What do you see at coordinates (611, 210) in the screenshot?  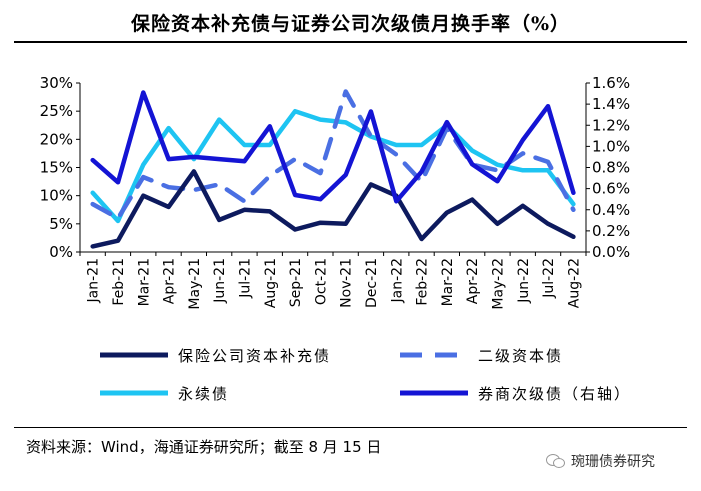 I see `right-tick-label: 0.4%` at bounding box center [611, 210].